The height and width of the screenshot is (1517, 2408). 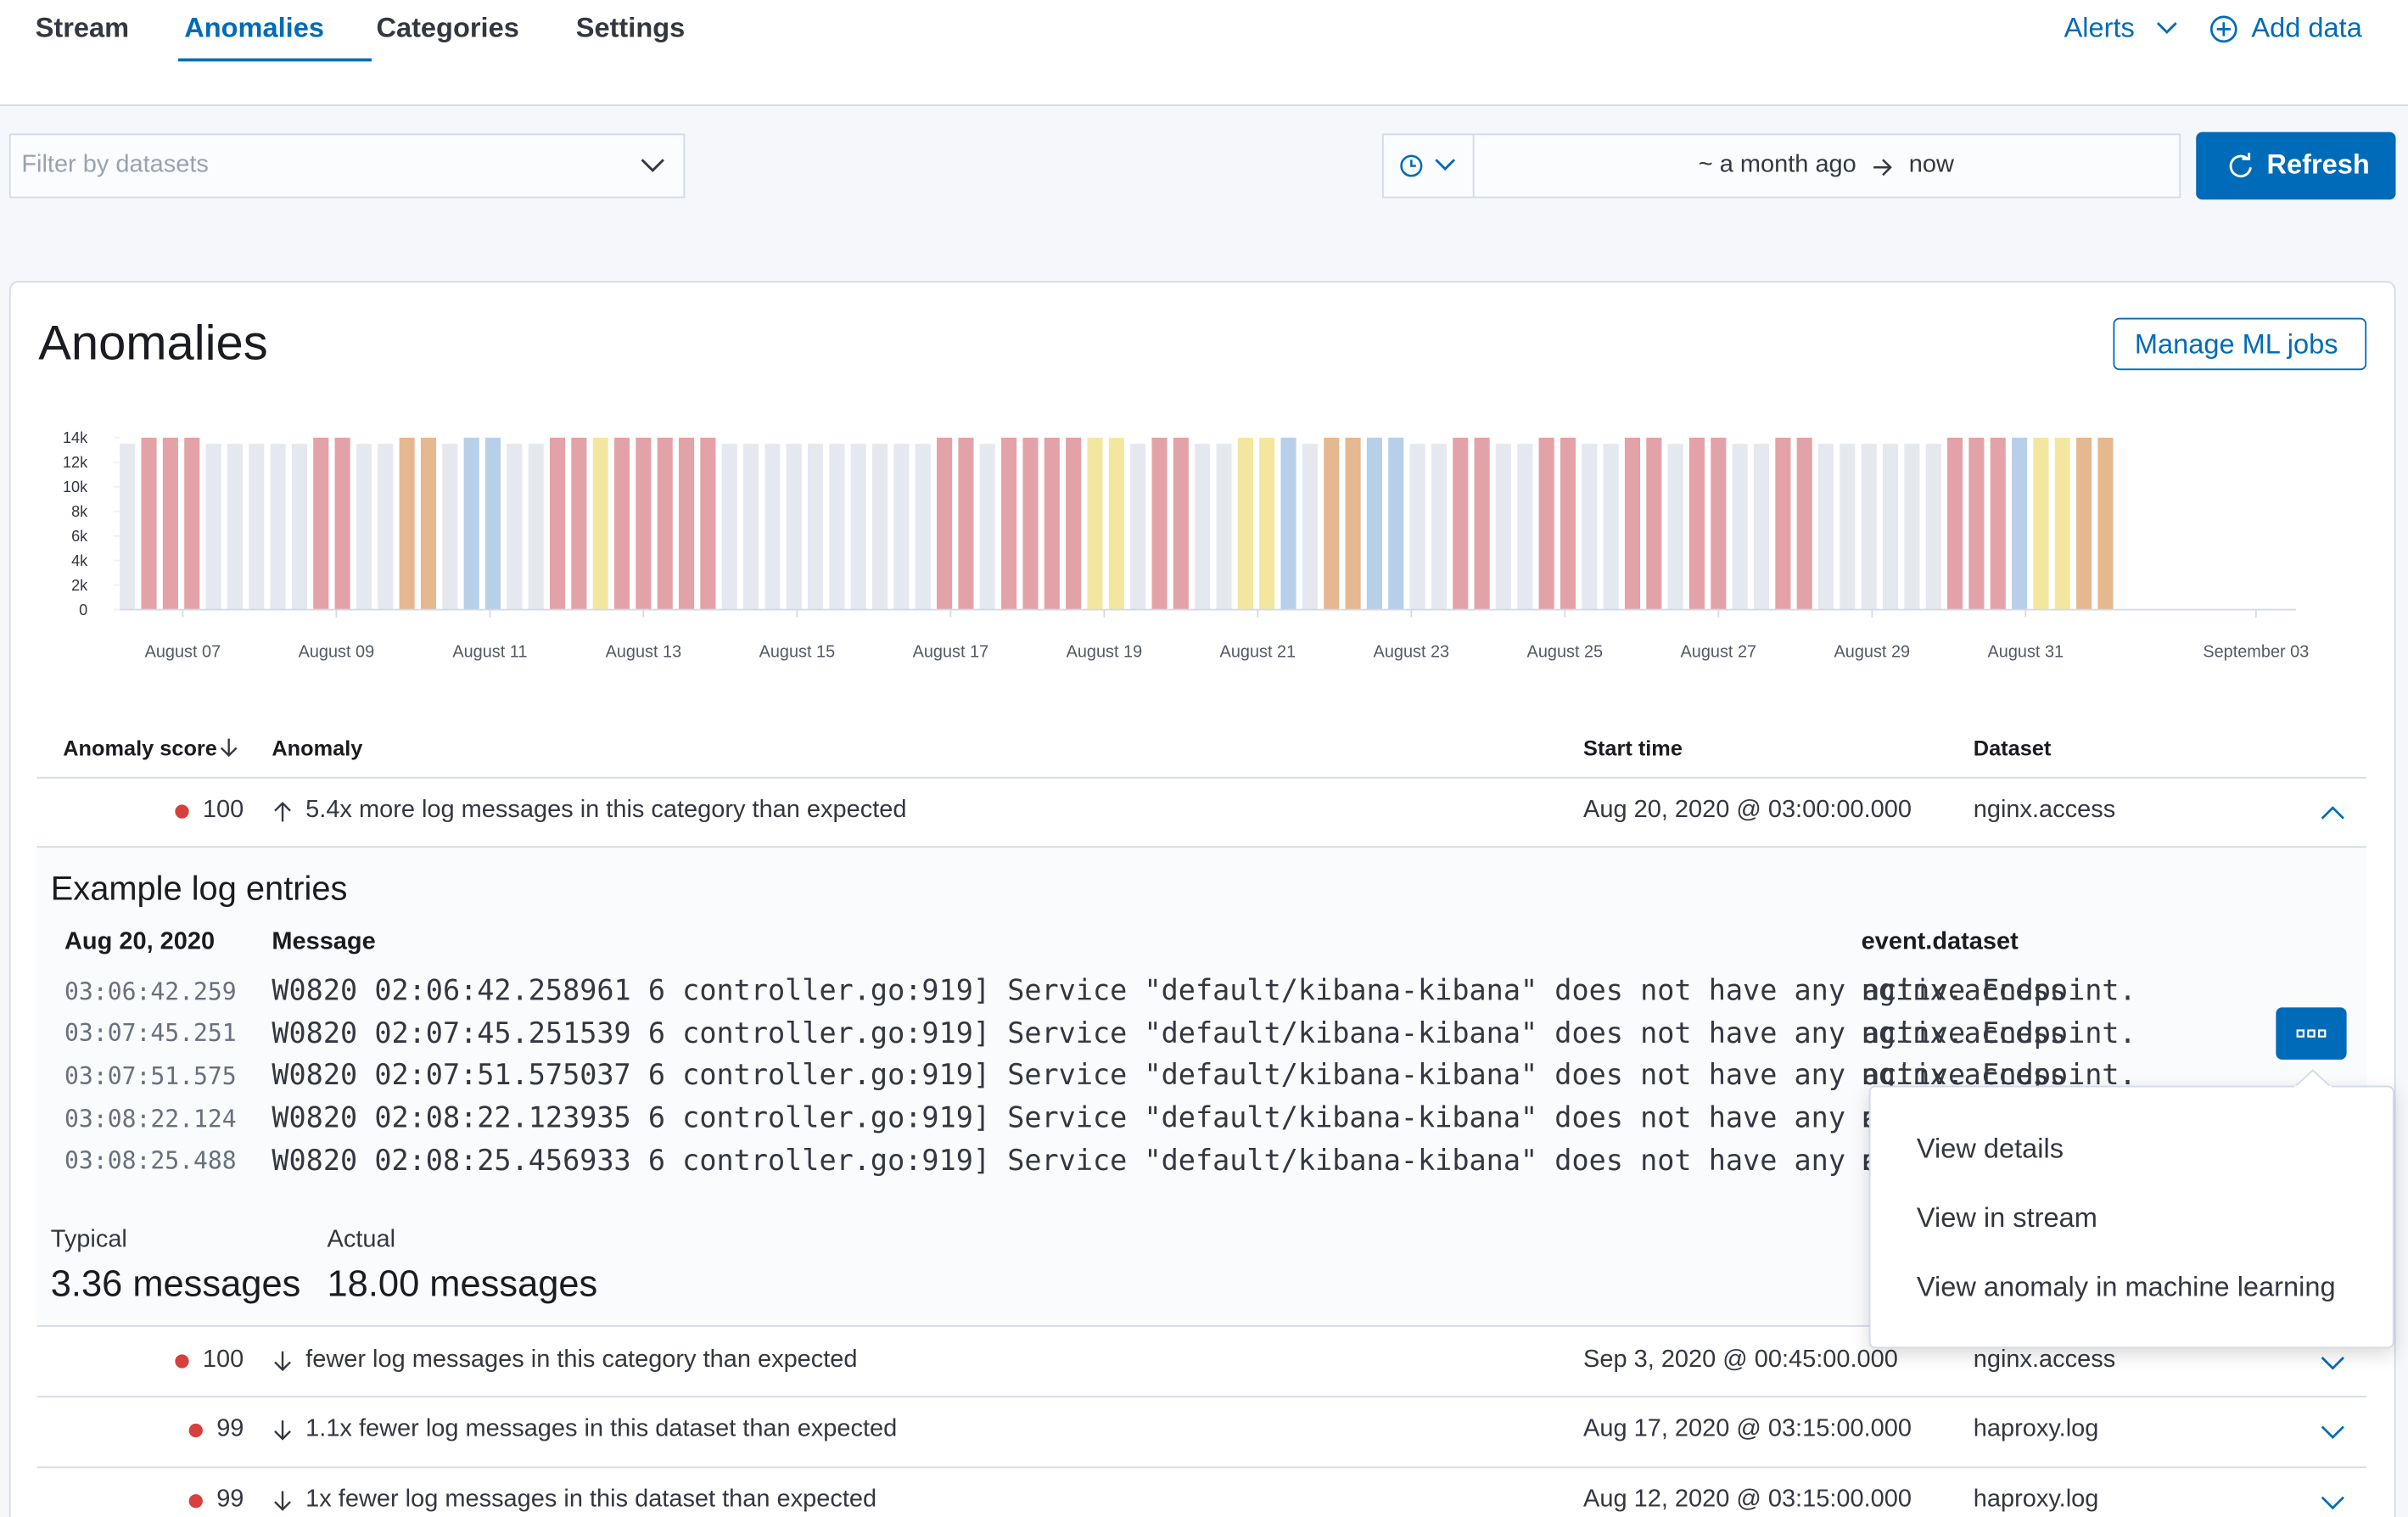 I want to click on sort-icon, so click(x=229, y=748).